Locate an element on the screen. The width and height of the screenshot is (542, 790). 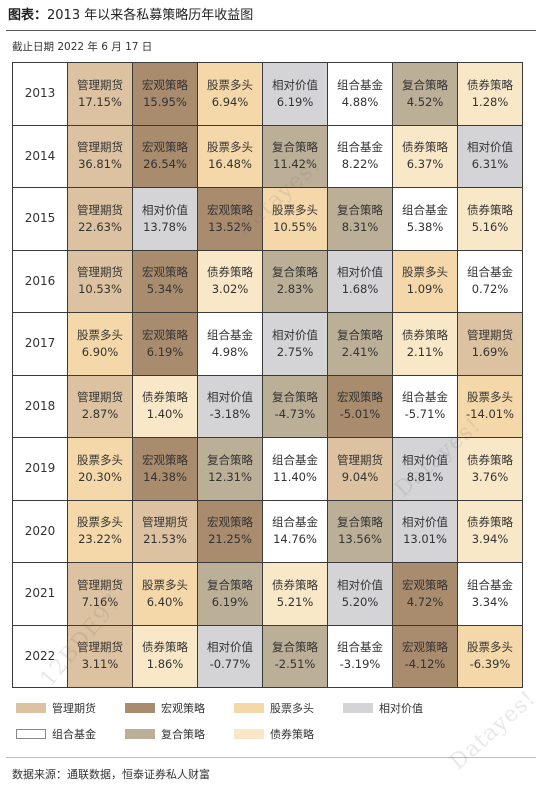
return-value: 6.19% is located at coordinates (295, 101).